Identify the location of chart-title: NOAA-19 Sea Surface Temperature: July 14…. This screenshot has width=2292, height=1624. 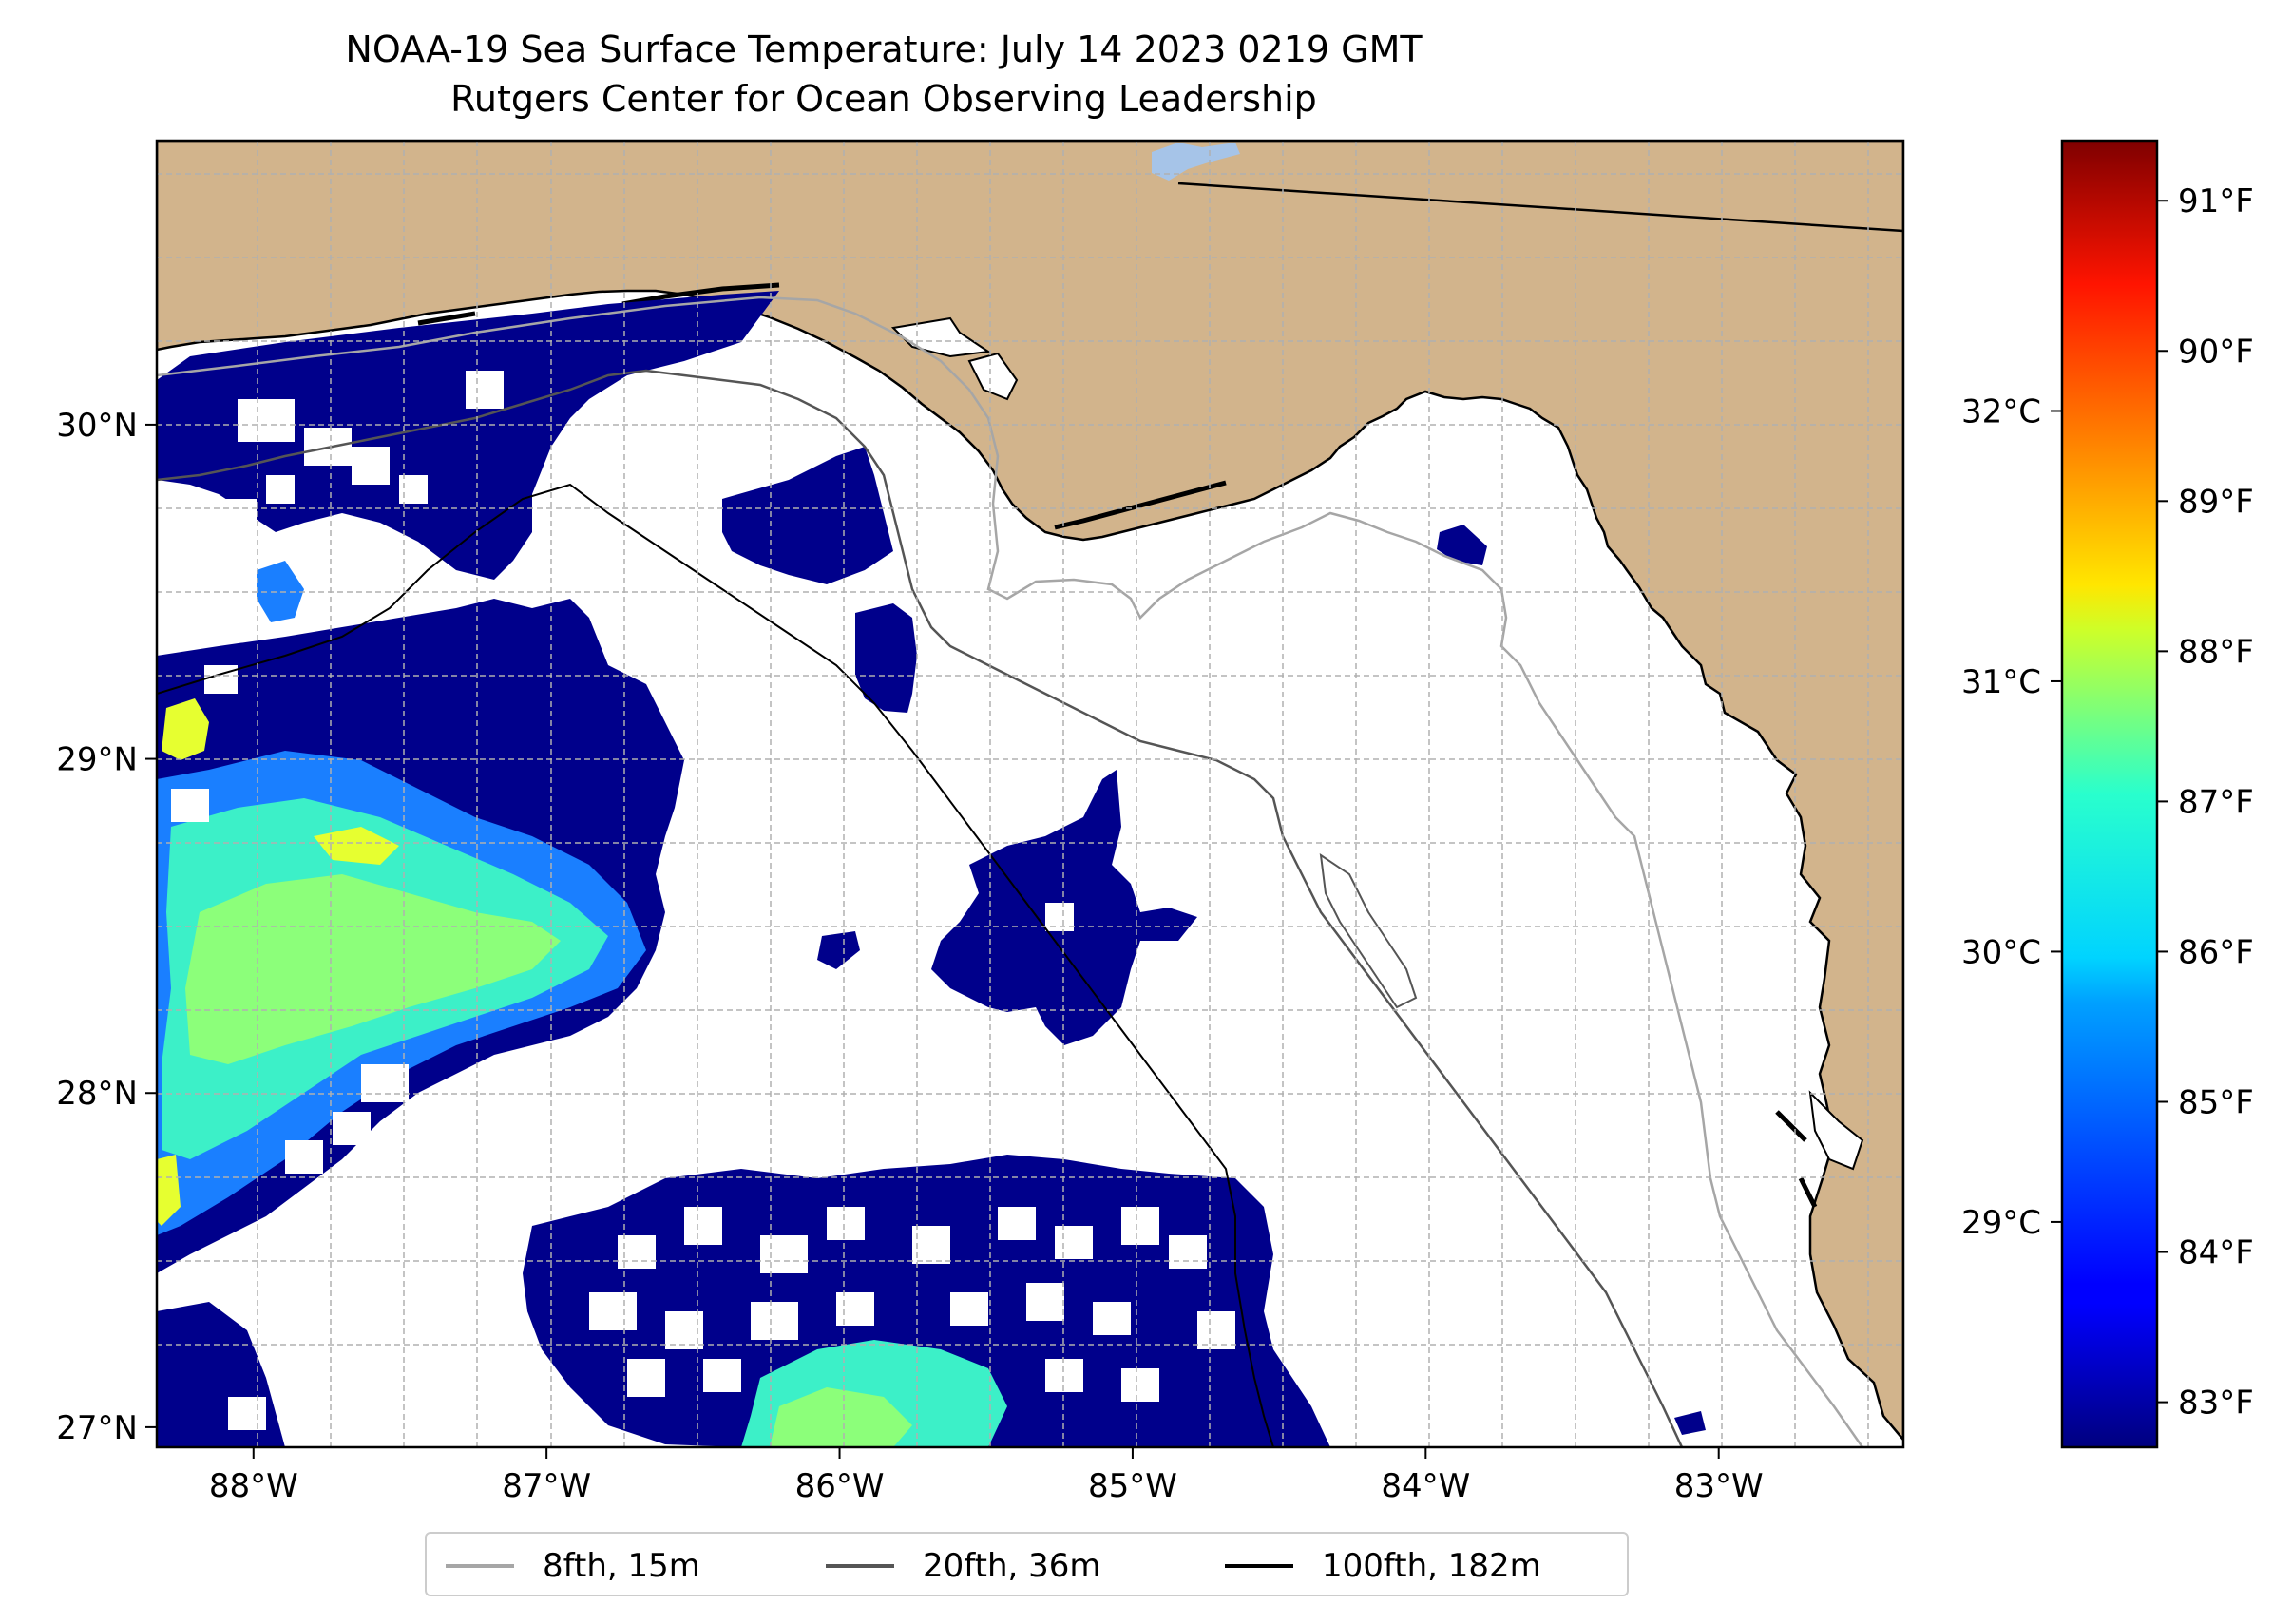
(884, 49).